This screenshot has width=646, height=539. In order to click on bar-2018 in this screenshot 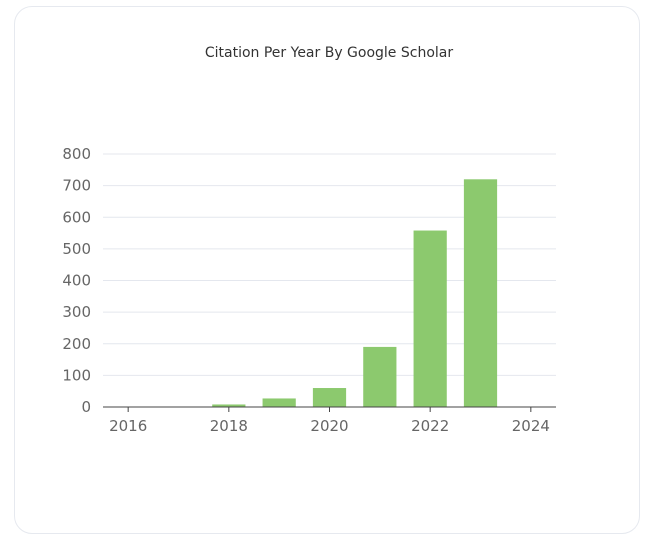, I will do `click(229, 405)`.